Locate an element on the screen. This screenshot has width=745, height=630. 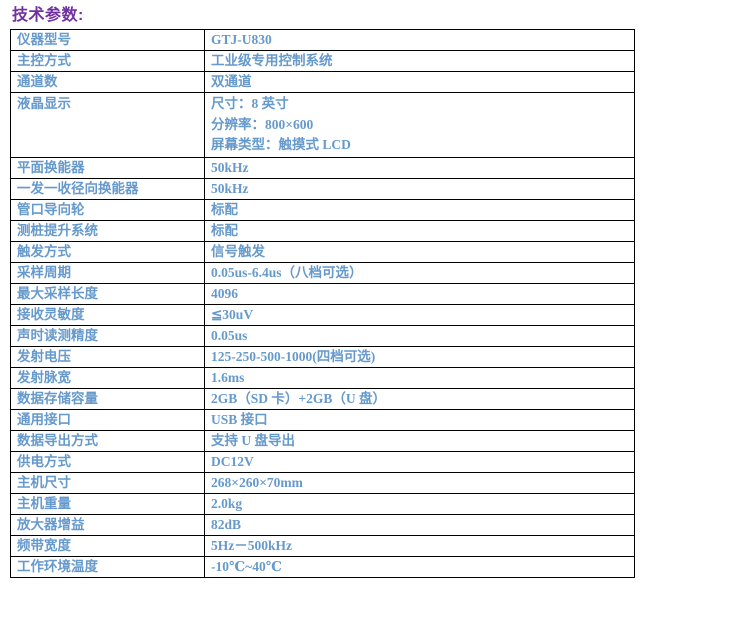
table-row: 采样周期 0.05us-6.4us（八档可选） is located at coordinates (322, 272).